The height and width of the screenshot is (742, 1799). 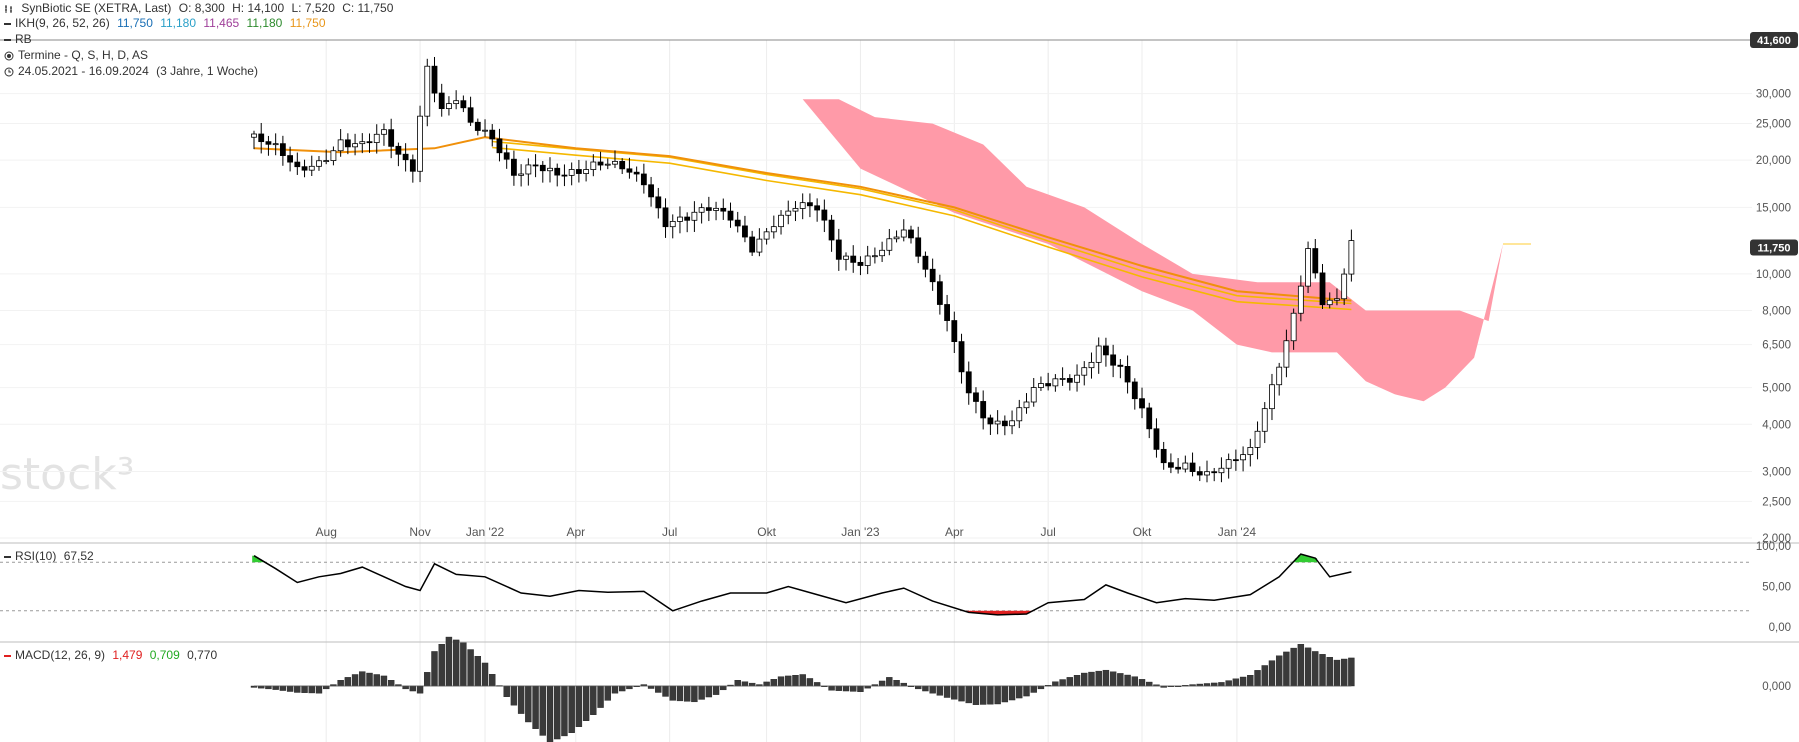 What do you see at coordinates (112, 655) in the screenshot?
I see `macd-legend: MACD(12, 26, 9) 1,479 0,709 0,770` at bounding box center [112, 655].